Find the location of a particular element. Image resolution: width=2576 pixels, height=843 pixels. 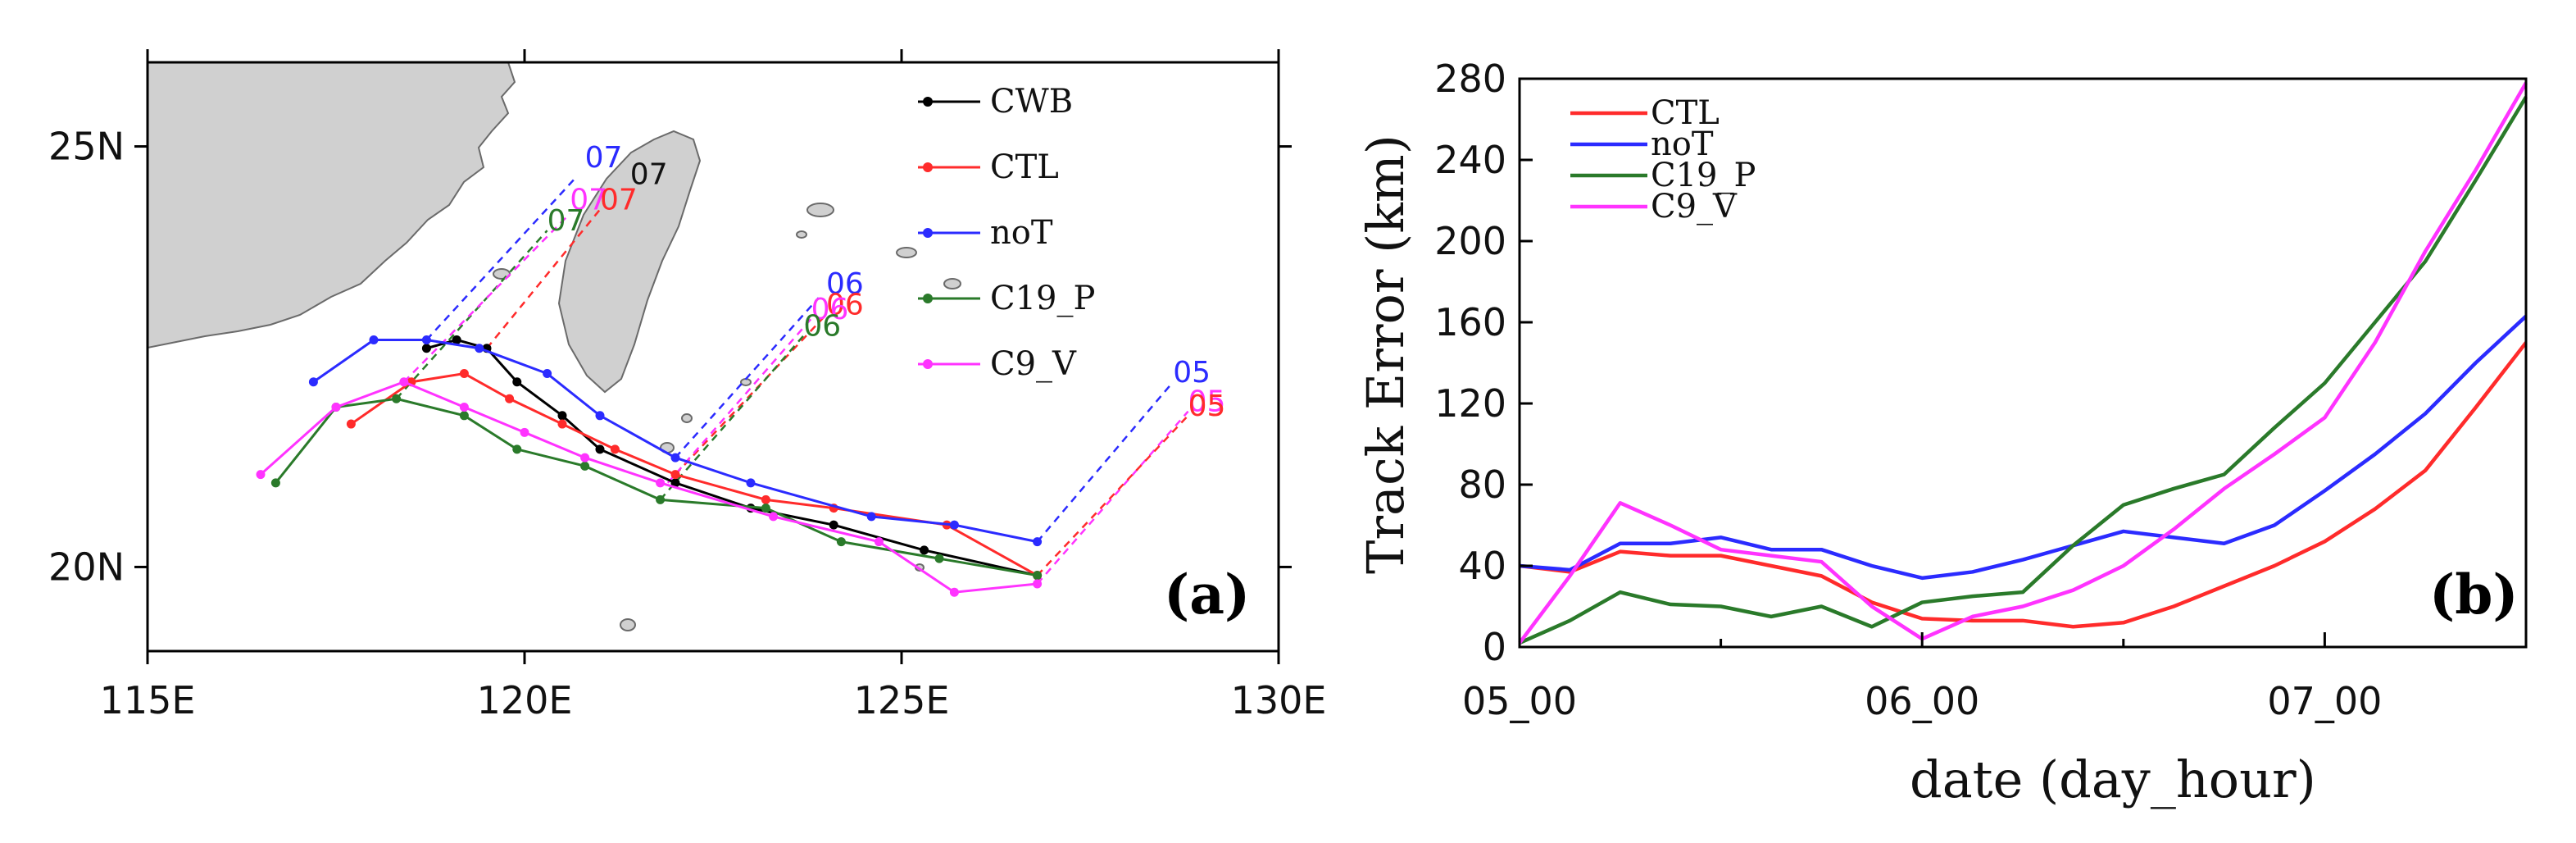

legend-marker-not is located at coordinates (928, 233).